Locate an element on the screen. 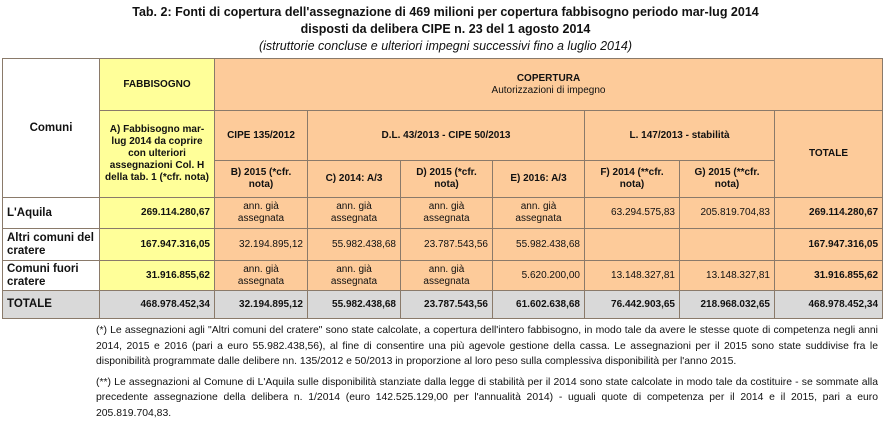  cell-a: 31.916.855,62 is located at coordinates (157, 275).